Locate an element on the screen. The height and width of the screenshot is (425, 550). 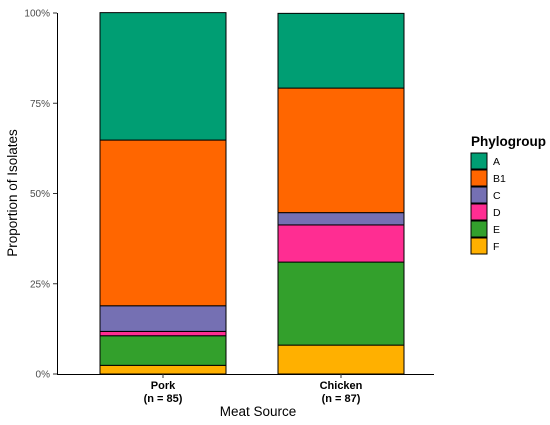
legend-swatch-e is located at coordinates (479, 229).